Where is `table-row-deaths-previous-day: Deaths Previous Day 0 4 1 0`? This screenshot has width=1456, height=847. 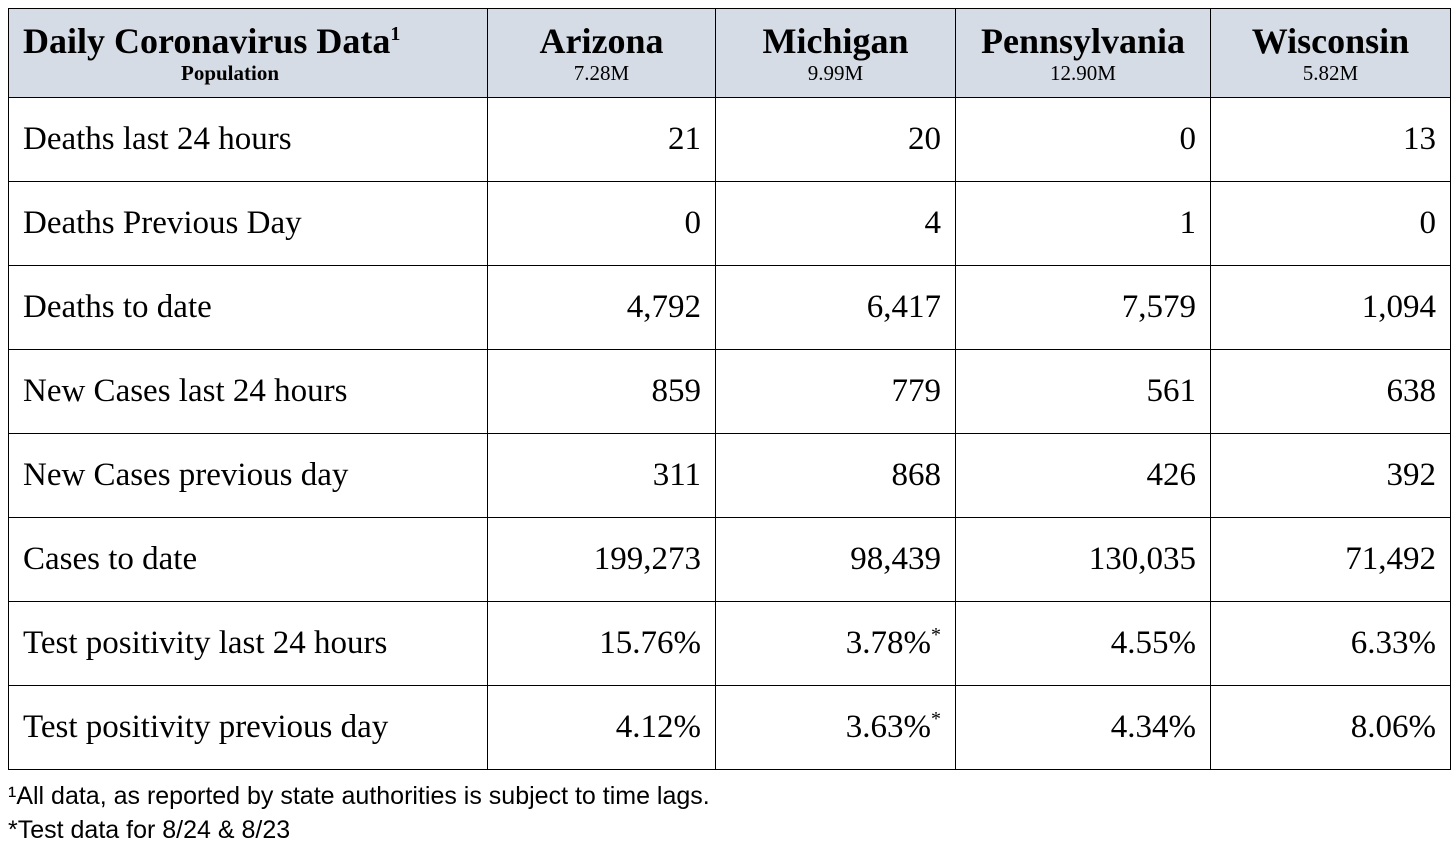 table-row-deaths-previous-day: Deaths Previous Day 0 4 1 0 is located at coordinates (729, 223).